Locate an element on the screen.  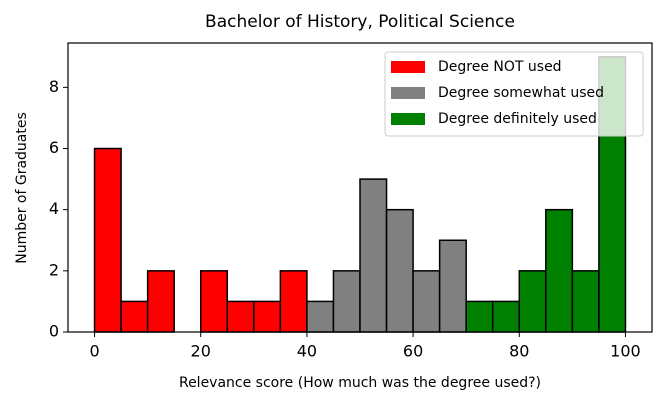
y-tick-label: 8 is located at coordinates (54, 86).